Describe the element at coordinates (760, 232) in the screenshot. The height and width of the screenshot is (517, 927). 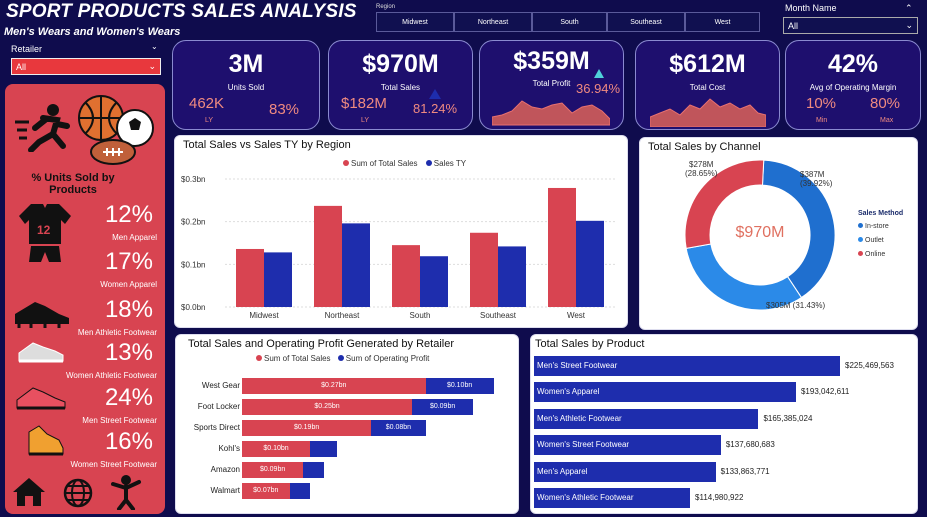
I see `donut-center-label: $970M` at that location.